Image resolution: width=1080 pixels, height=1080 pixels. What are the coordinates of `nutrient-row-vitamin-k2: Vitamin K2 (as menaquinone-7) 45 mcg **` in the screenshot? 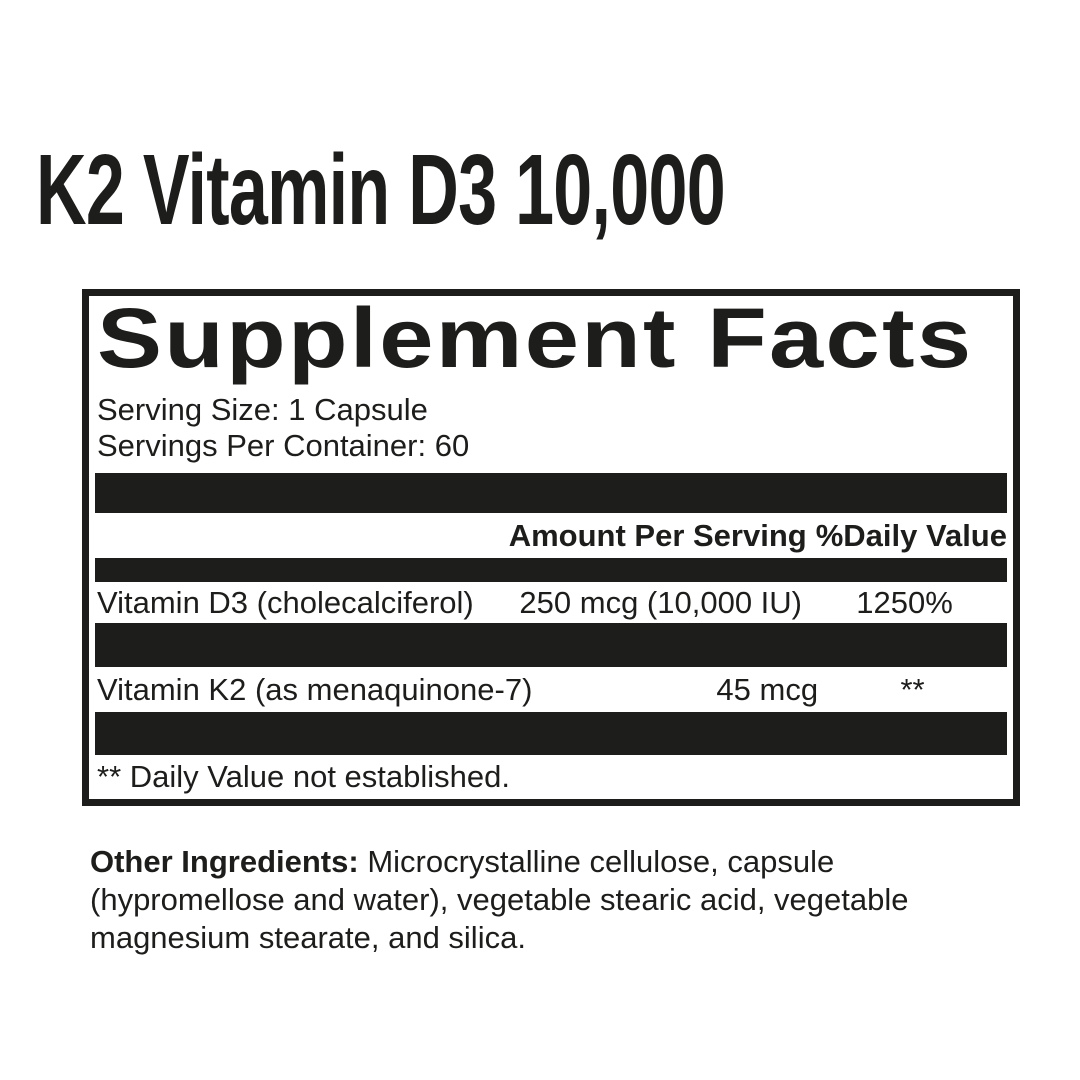 It's located at (551, 689).